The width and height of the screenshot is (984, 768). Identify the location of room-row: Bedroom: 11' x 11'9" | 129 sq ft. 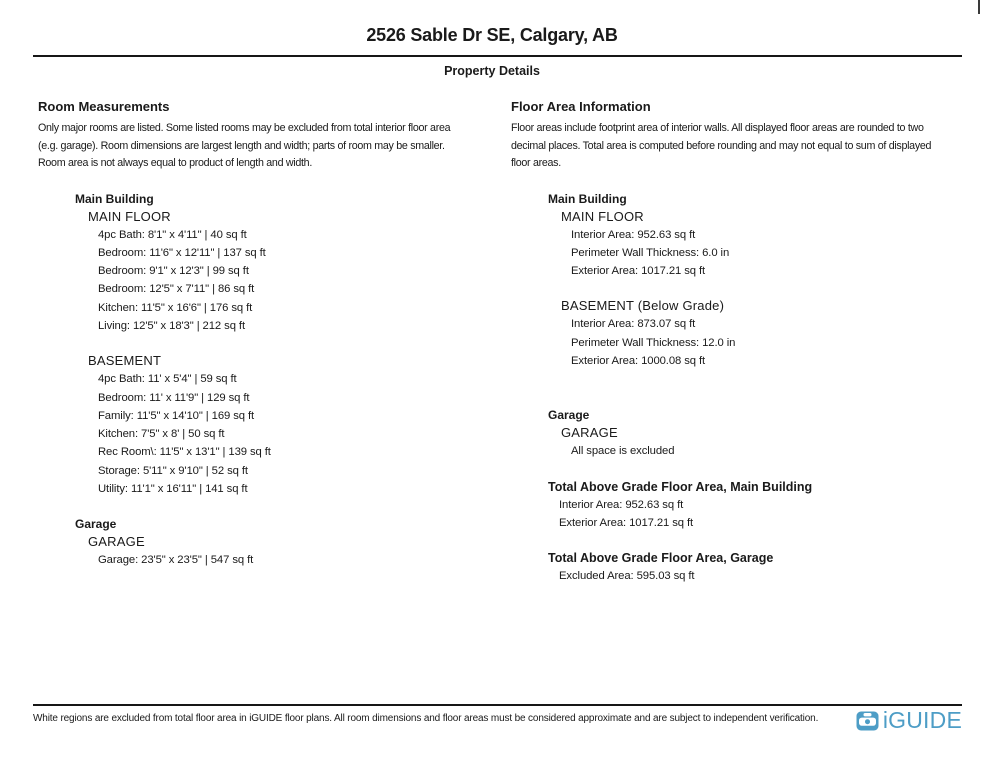
(174, 397).